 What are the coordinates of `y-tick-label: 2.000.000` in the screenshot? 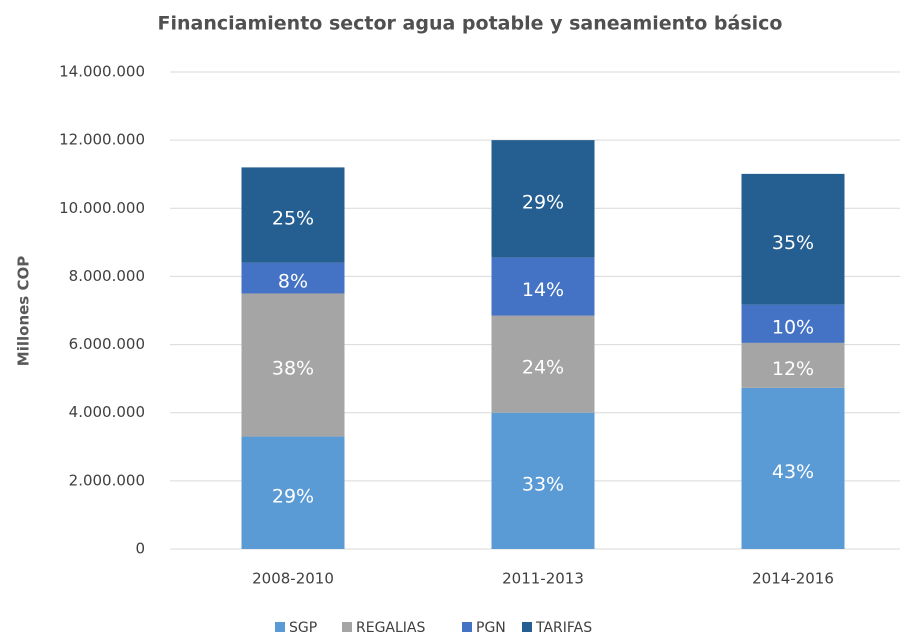 It's located at (107, 480).